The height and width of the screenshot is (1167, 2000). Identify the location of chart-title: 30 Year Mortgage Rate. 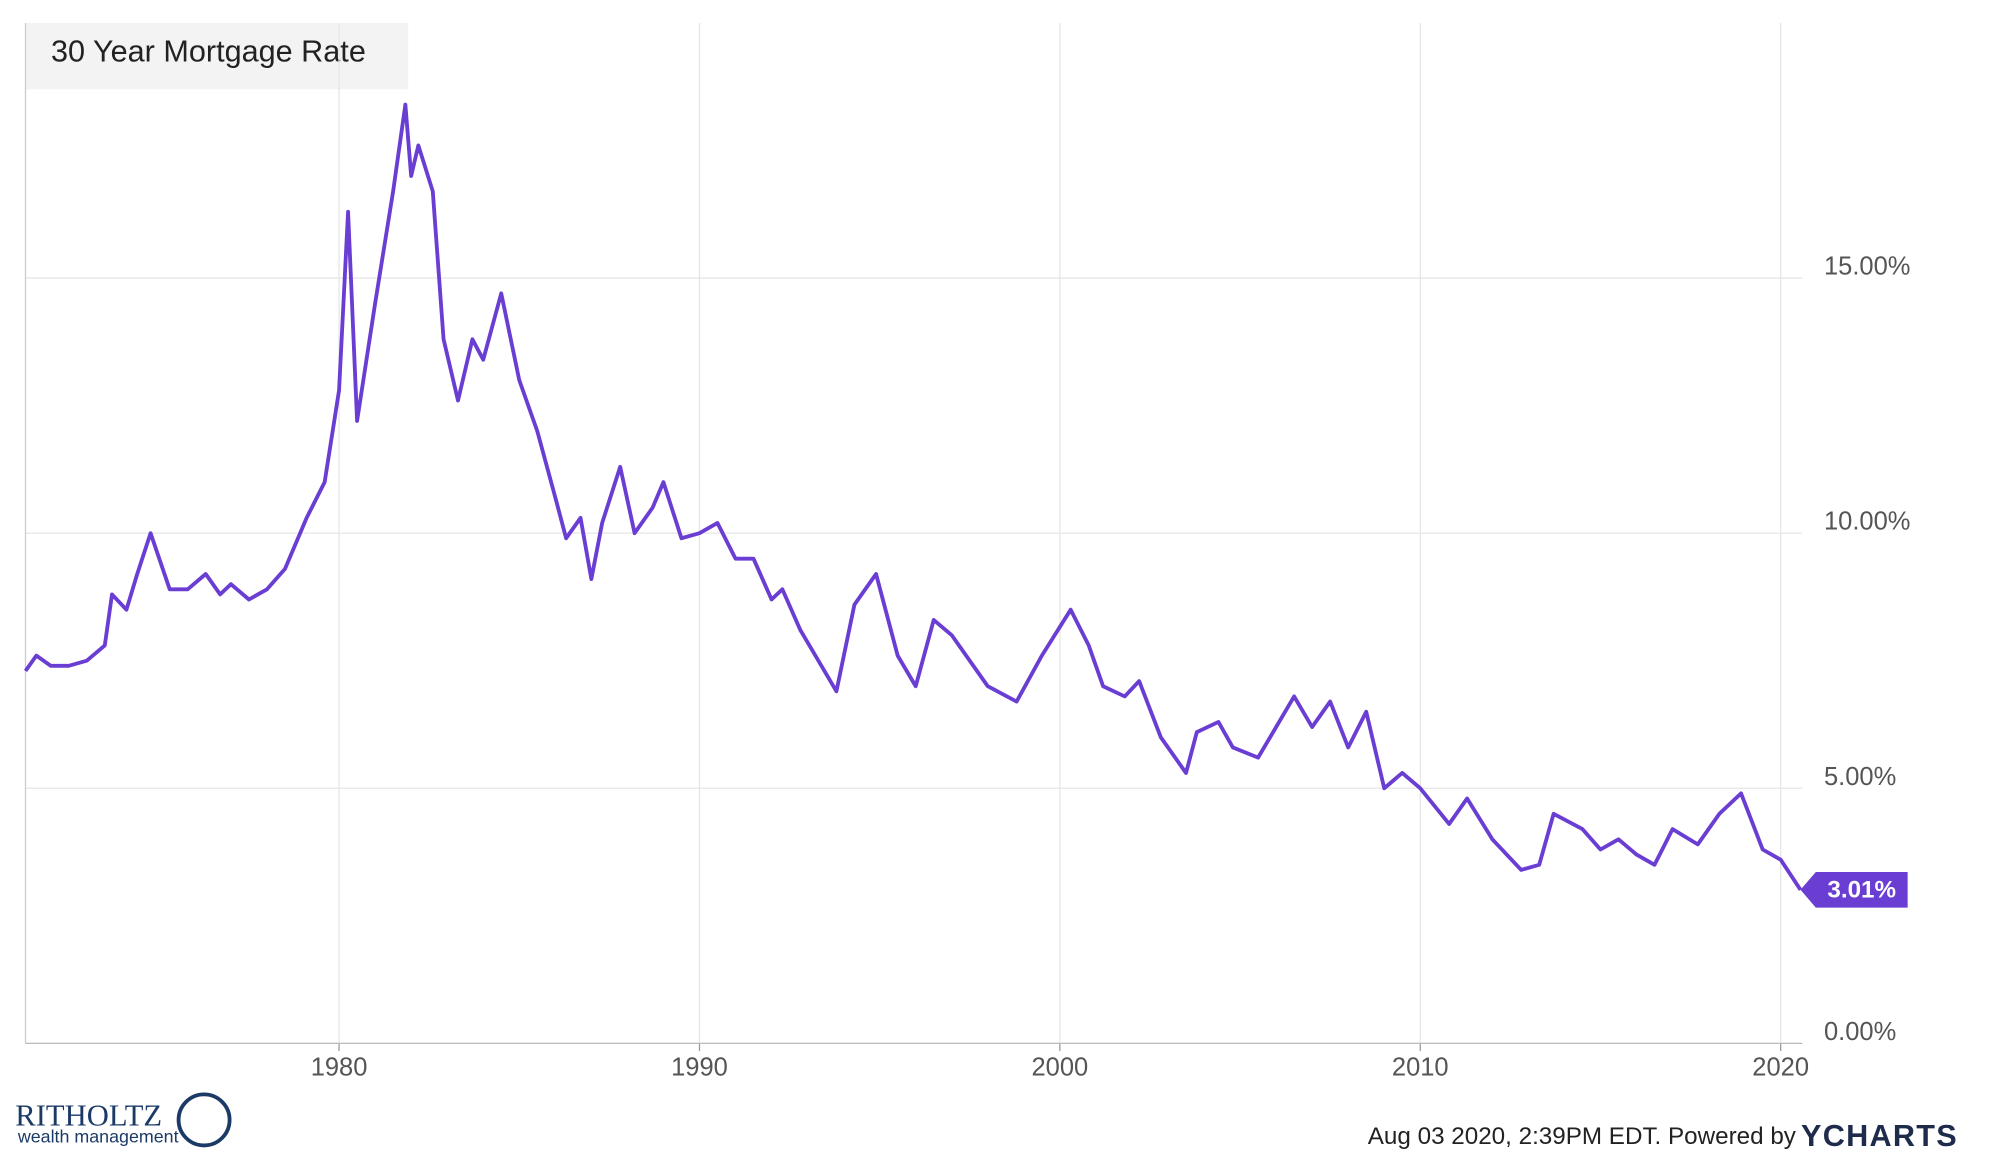
(208, 52).